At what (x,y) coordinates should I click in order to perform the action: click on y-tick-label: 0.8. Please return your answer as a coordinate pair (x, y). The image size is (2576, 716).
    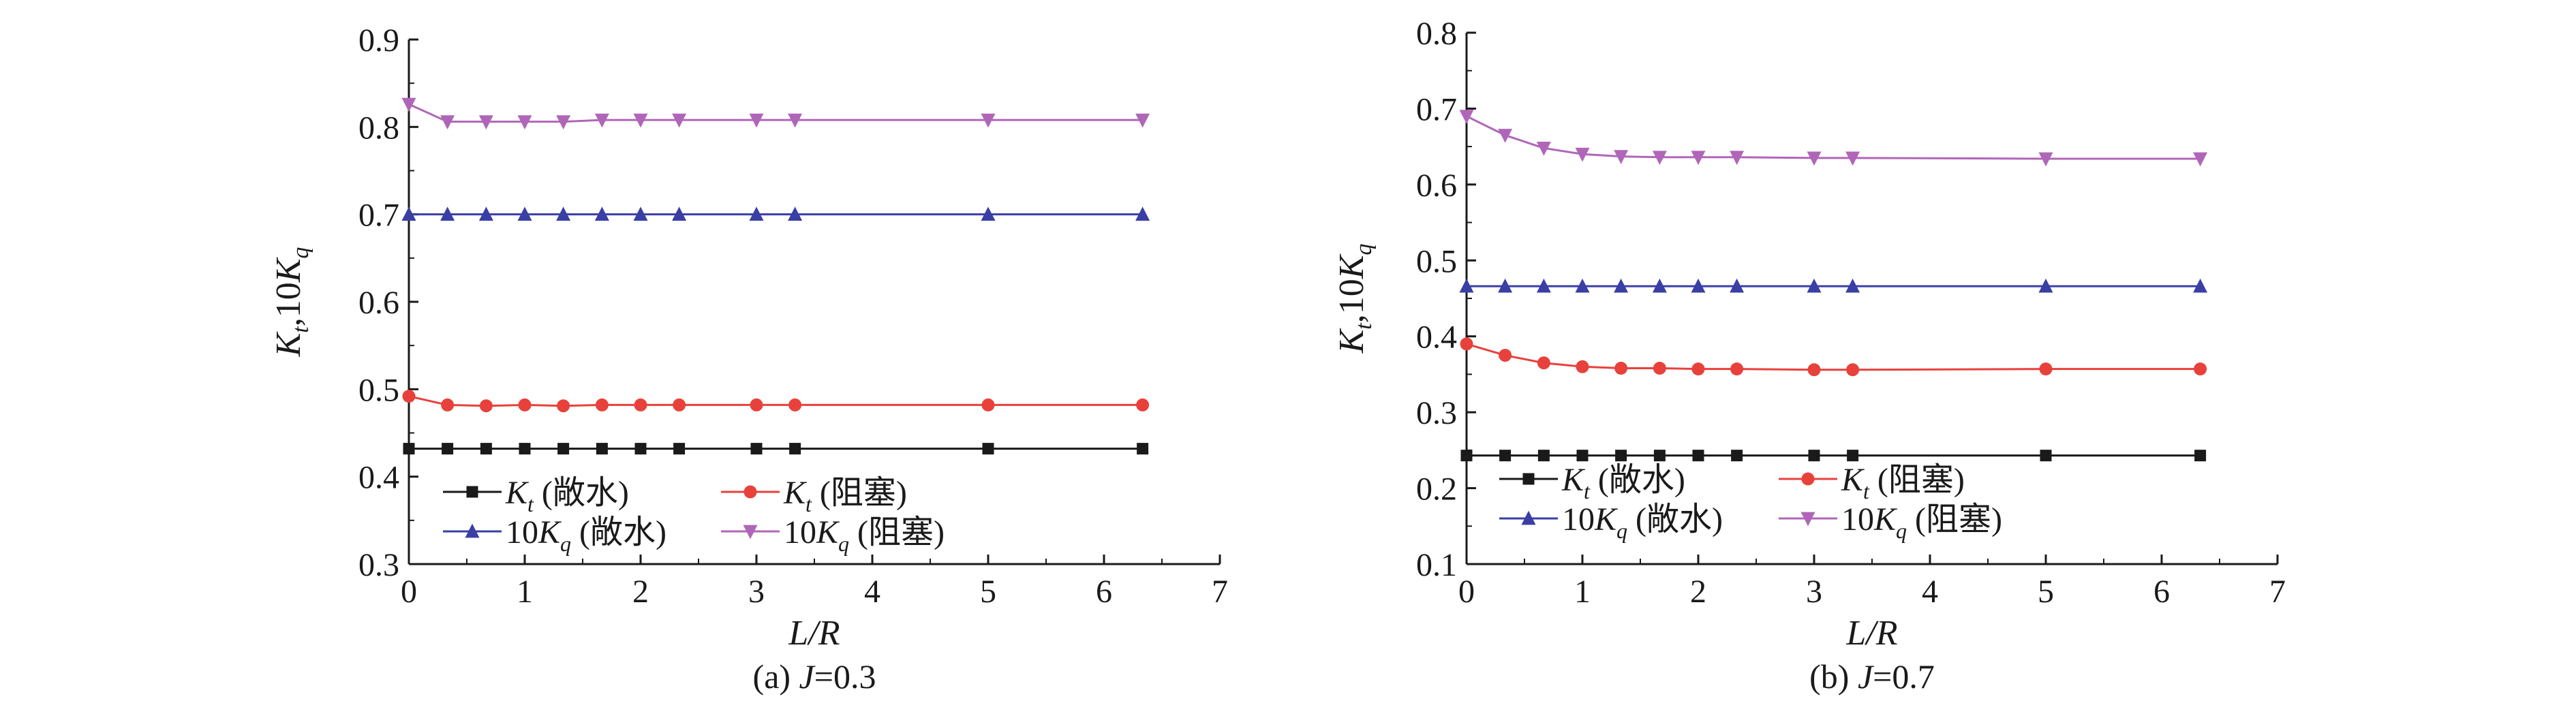
    Looking at the image, I should click on (1437, 34).